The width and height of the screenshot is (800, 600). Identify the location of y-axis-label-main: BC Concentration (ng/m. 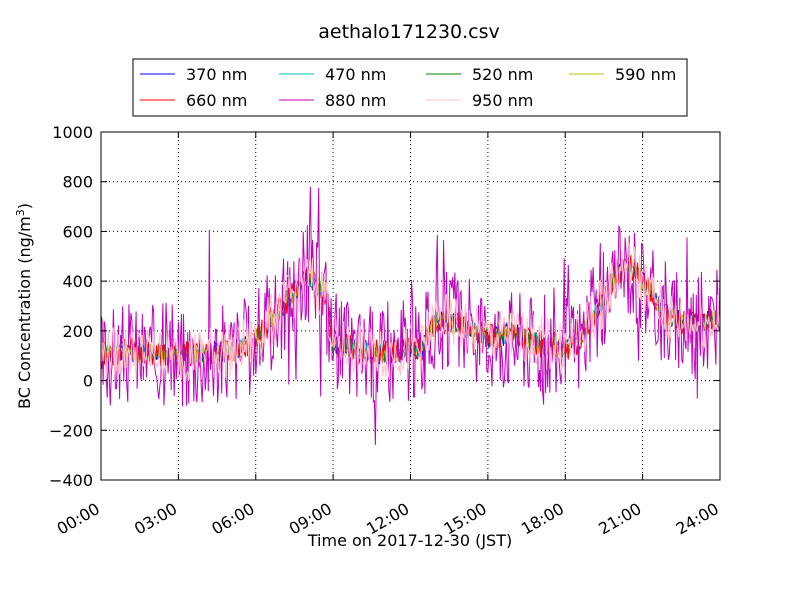
(24, 312).